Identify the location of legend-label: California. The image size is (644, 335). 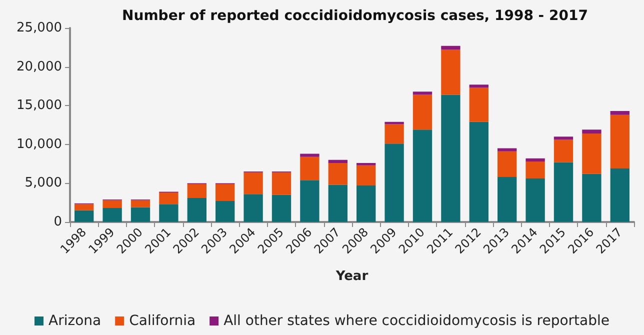
(162, 321).